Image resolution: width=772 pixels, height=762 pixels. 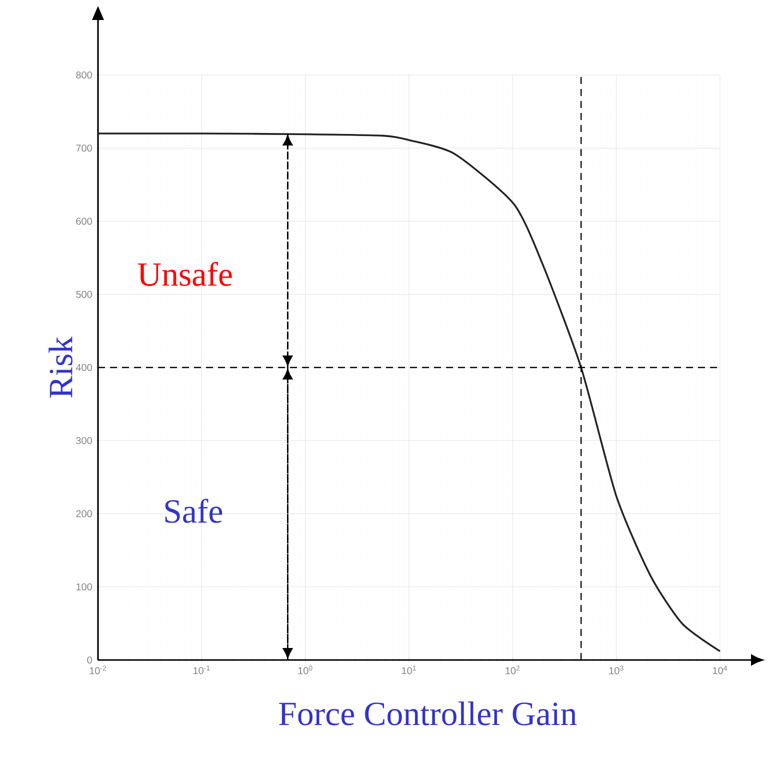 What do you see at coordinates (305, 670) in the screenshot?
I see `x-tick-label: 10$^{0}$` at bounding box center [305, 670].